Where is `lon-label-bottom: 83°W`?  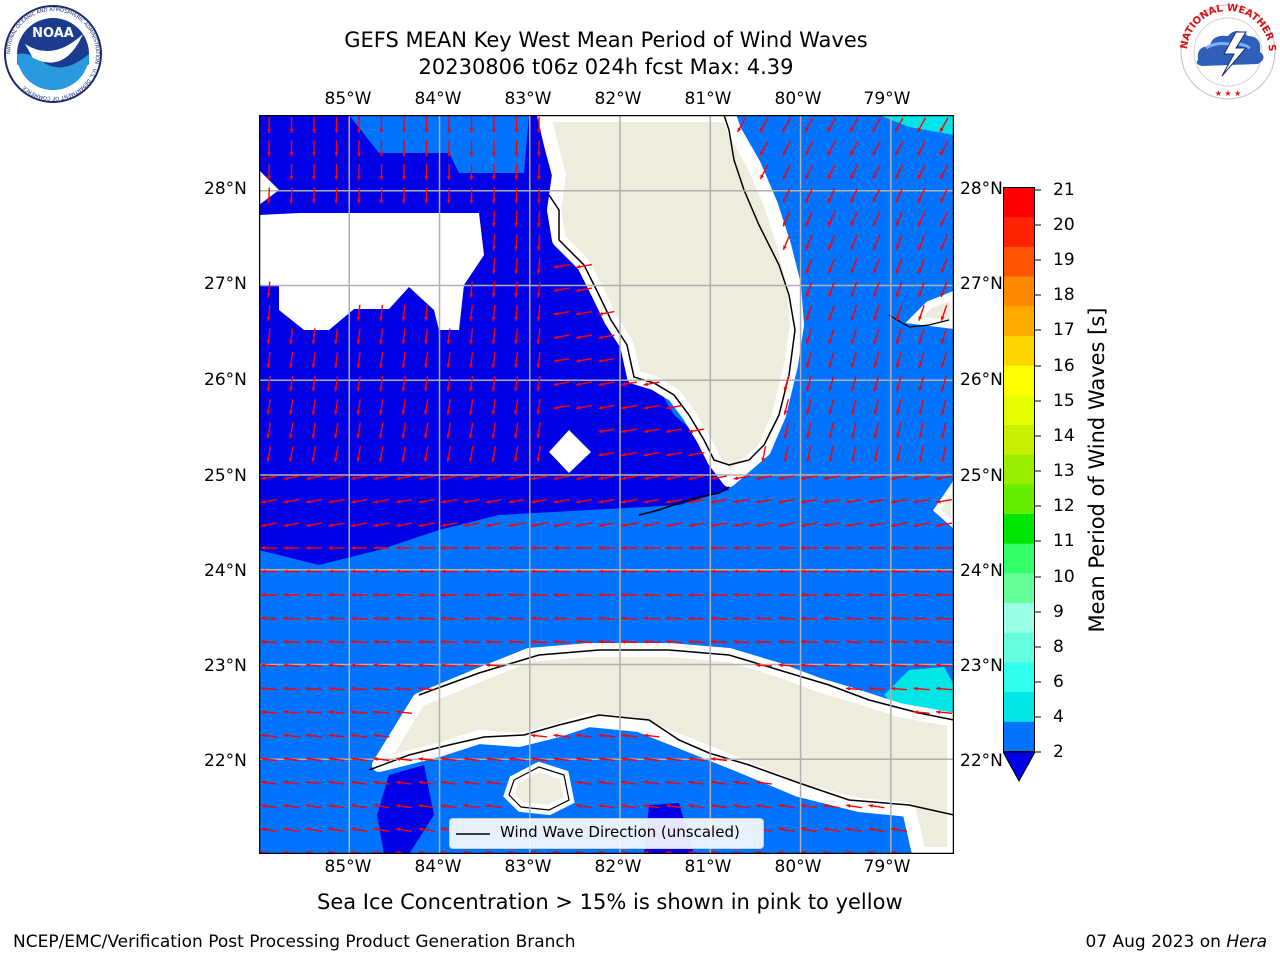
lon-label-bottom: 83°W is located at coordinates (528, 867).